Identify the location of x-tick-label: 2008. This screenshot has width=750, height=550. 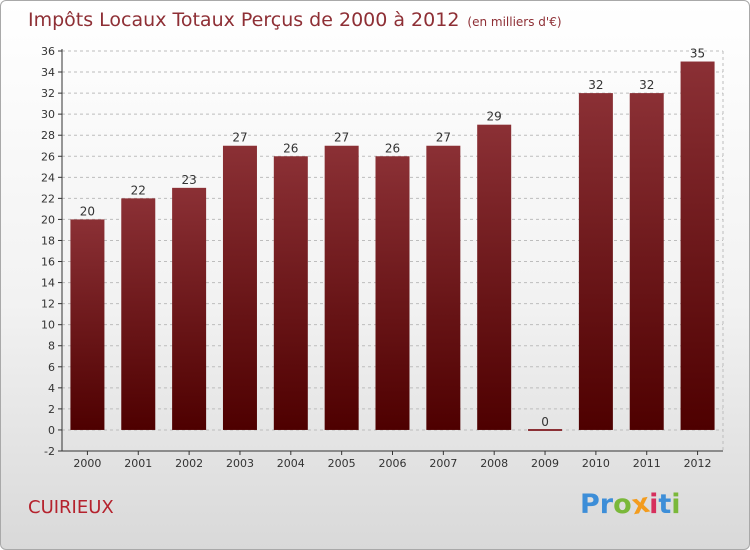
(494, 463).